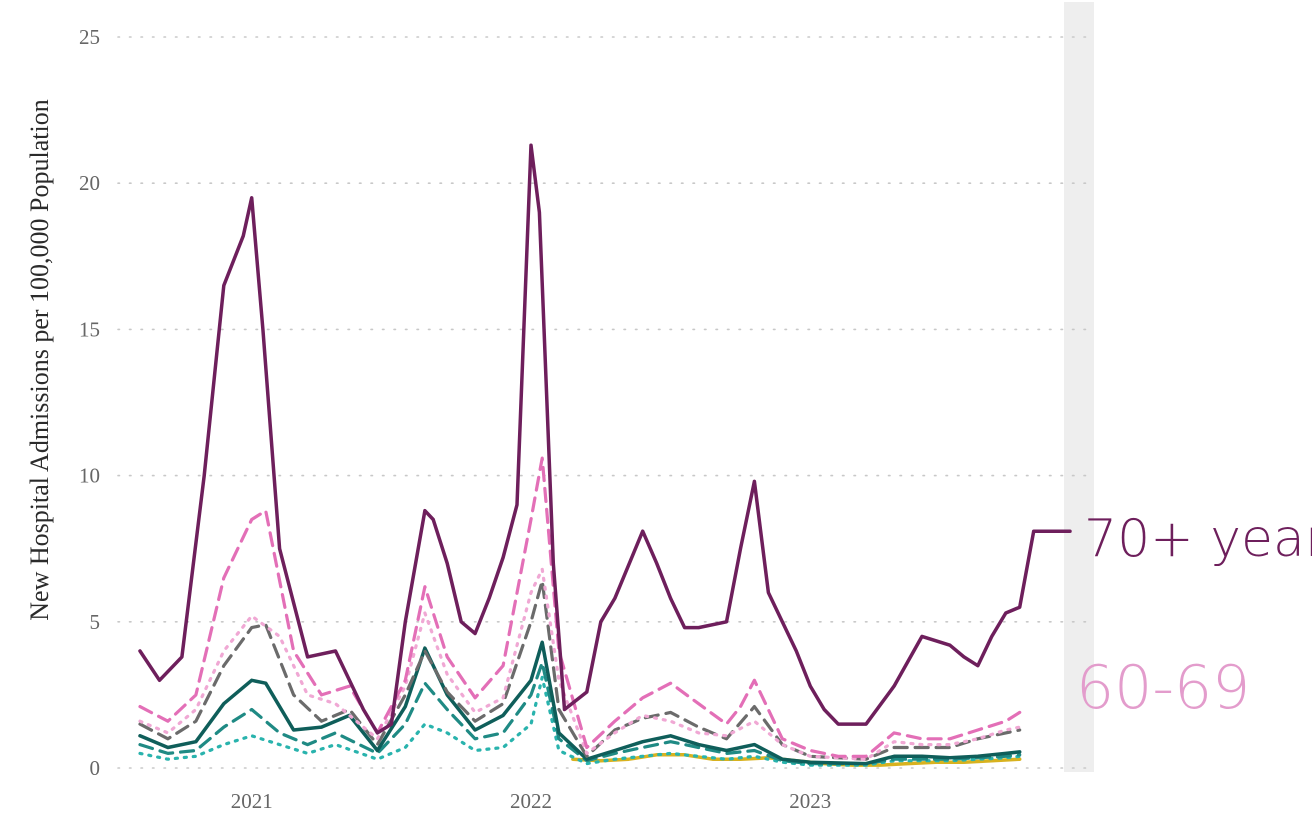 The image size is (1312, 836). I want to click on y-tick-10: 10, so click(89, 476).